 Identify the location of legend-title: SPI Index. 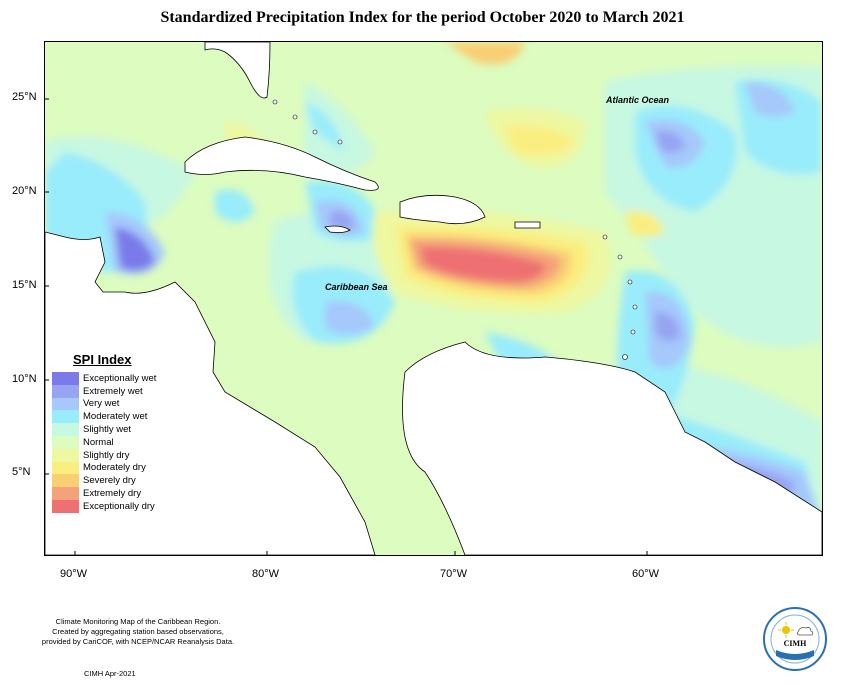
(102, 359).